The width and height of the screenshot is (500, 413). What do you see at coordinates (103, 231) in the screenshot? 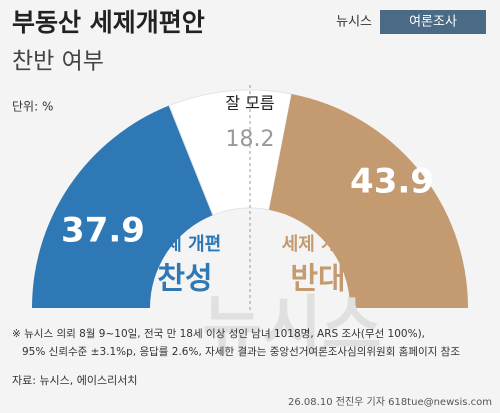
I see `value-label: 37.9` at bounding box center [103, 231].